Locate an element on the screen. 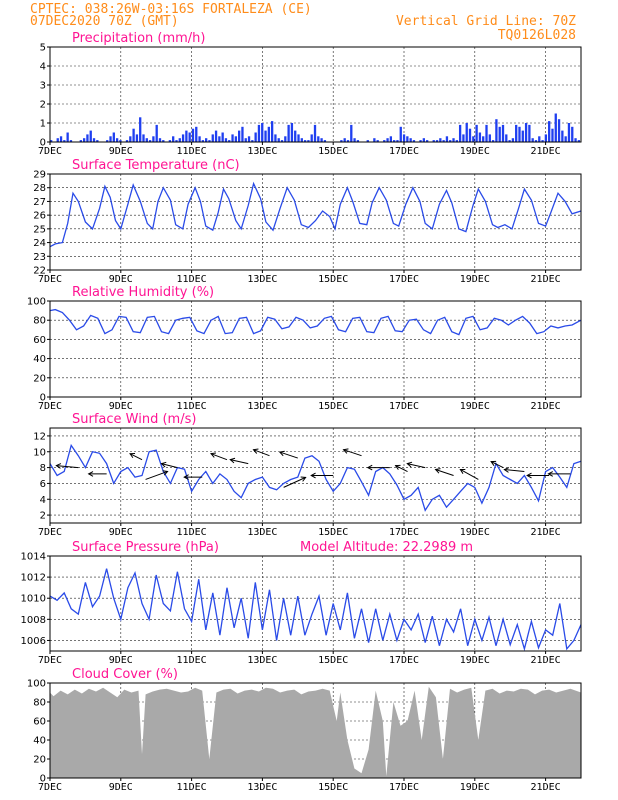 The width and height of the screenshot is (618, 800). cloud-cover-area is located at coordinates (315, 732).